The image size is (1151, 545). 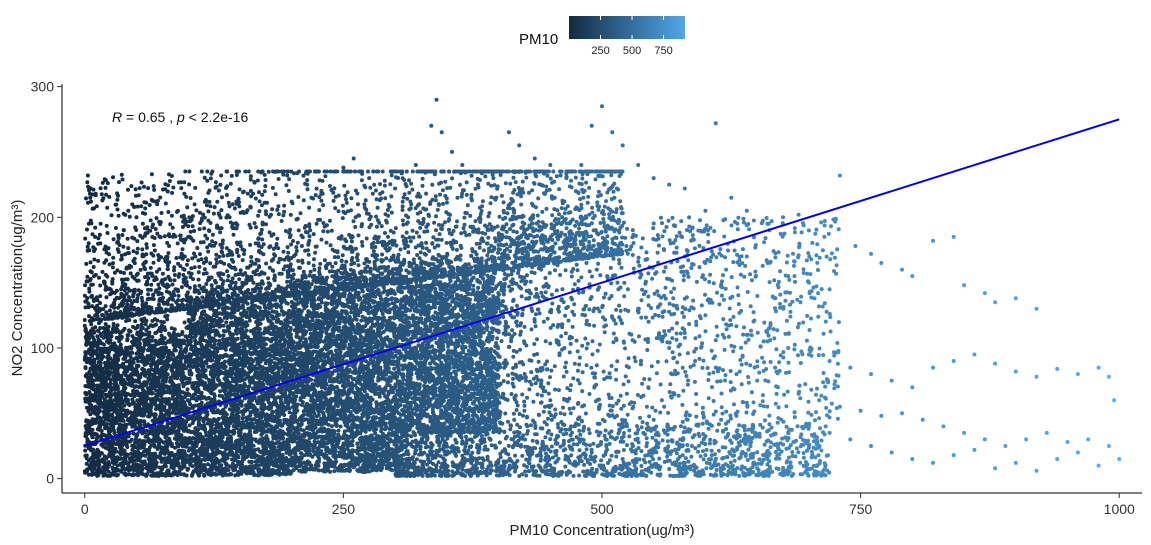 What do you see at coordinates (602, 36) in the screenshot?
I see `color-legend: PM10 250 500 750` at bounding box center [602, 36].